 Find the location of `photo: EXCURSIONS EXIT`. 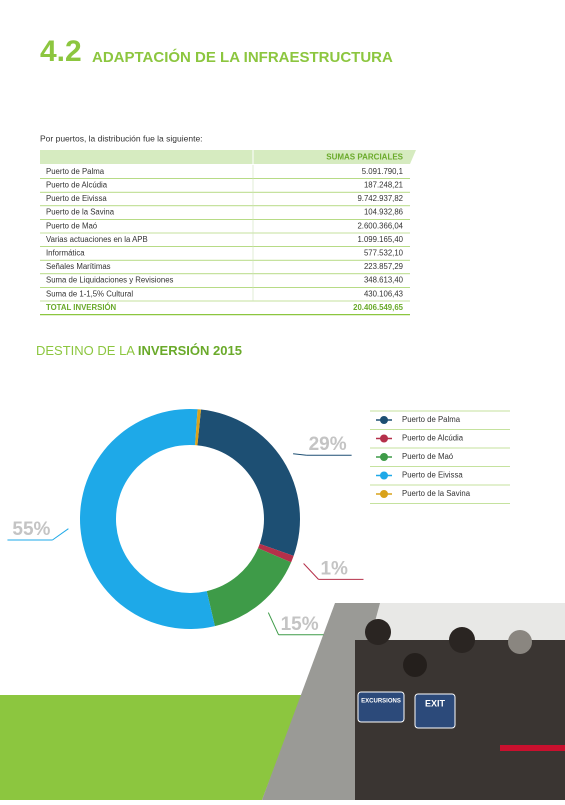

photo: EXCURSIONS EXIT is located at coordinates (413, 701).